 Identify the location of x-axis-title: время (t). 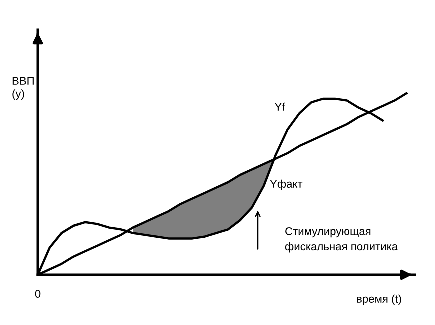
(379, 300).